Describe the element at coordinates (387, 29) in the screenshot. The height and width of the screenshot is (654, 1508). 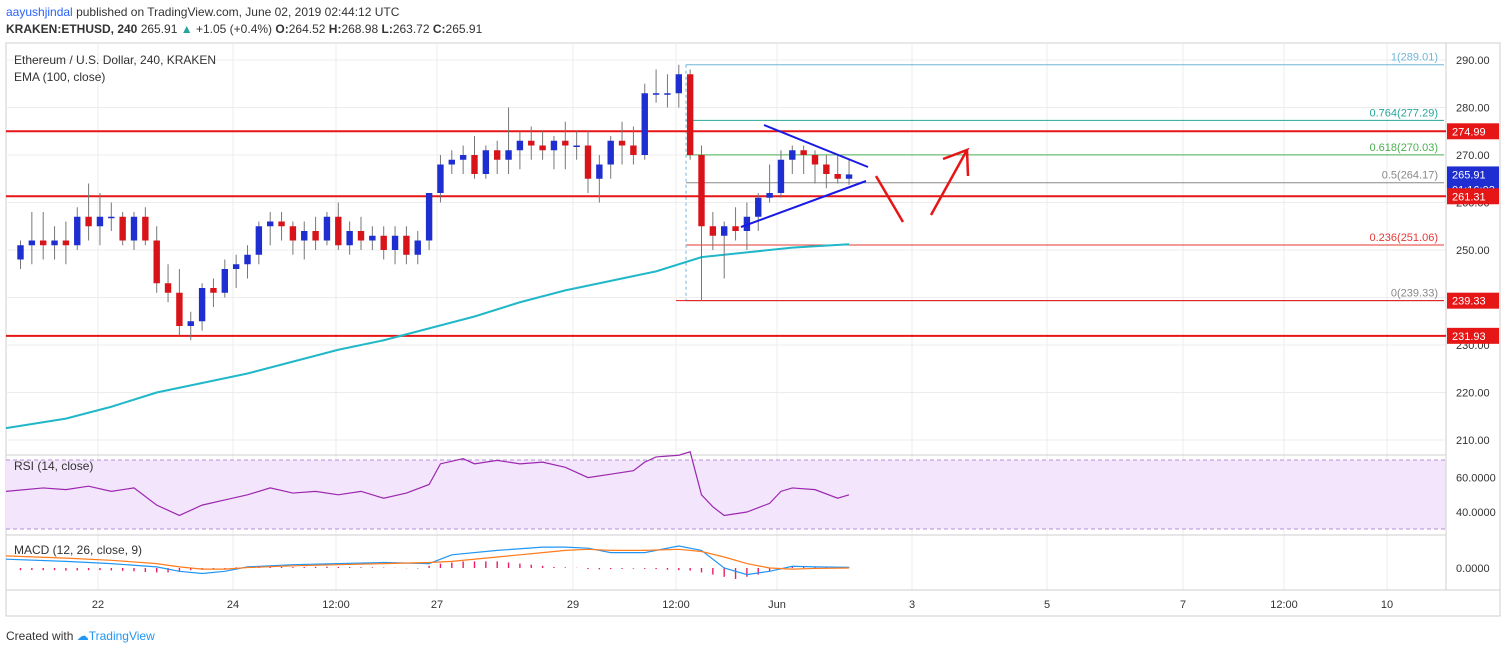
I see `low-label: L:` at that location.